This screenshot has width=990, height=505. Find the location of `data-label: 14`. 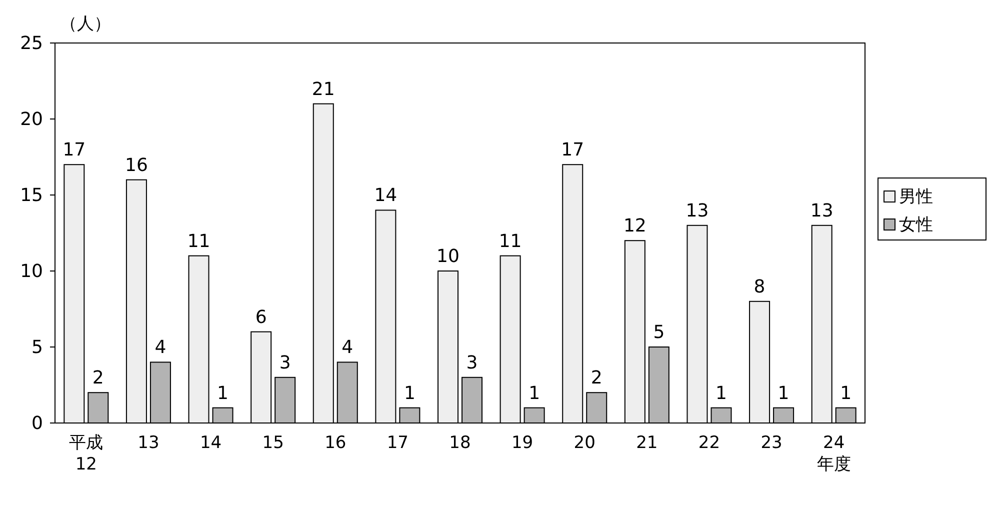

data-label: 14 is located at coordinates (386, 195).